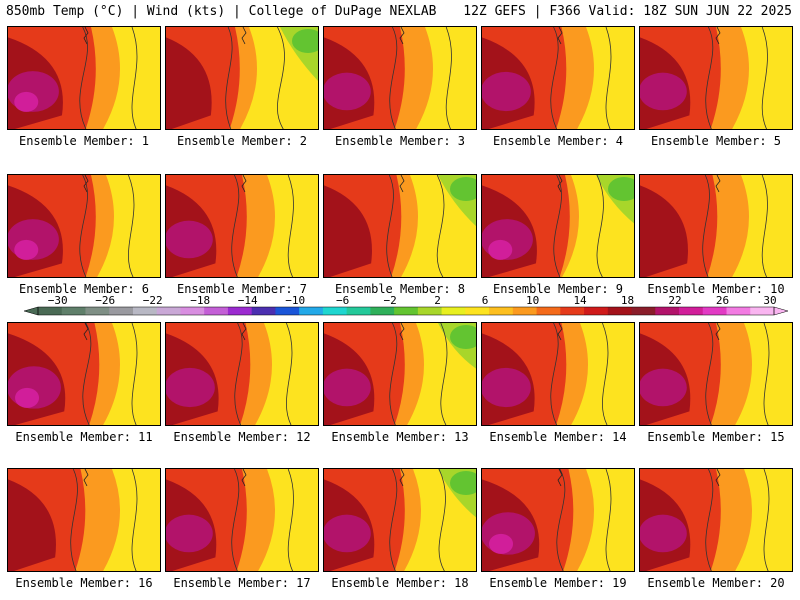  Describe the element at coordinates (105, 301) in the screenshot. I see `colorbar-tick-label: −26` at that location.